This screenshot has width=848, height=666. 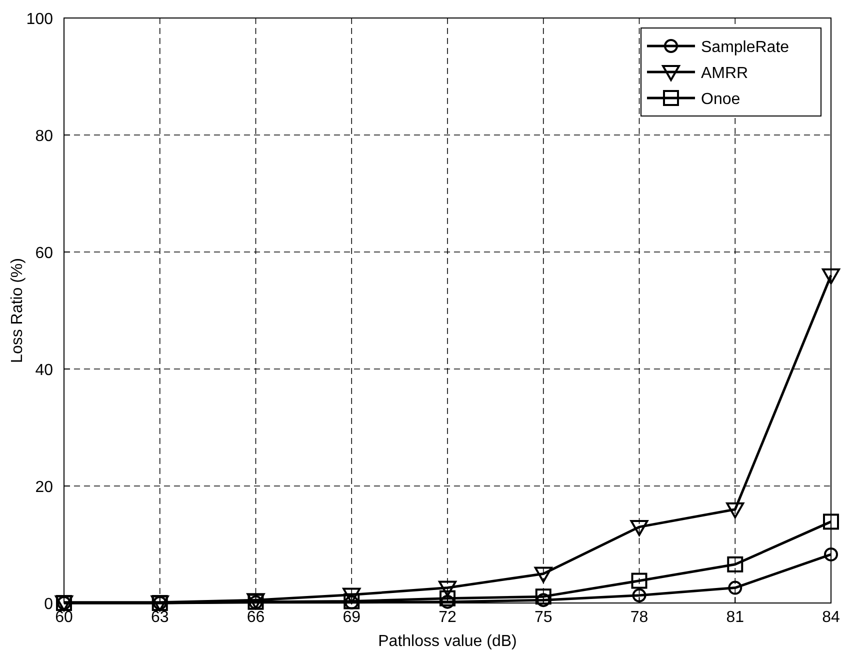 I want to click on y-tick-label: 0, so click(x=49, y=604).